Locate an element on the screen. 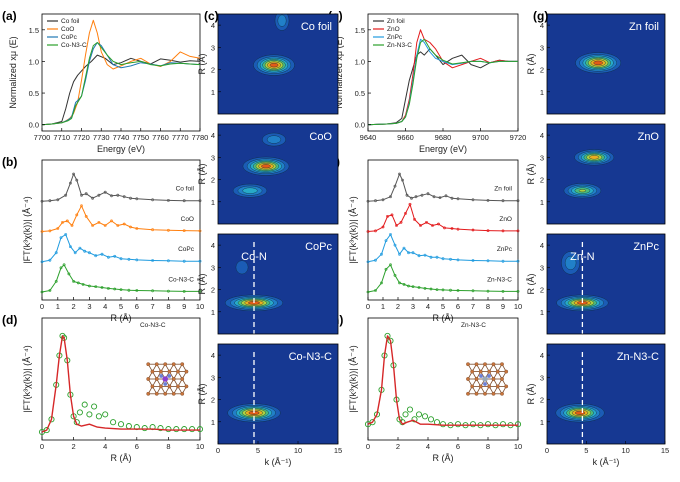 The image size is (680, 482). x-axis-label: R (Å) is located at coordinates (443, 458).